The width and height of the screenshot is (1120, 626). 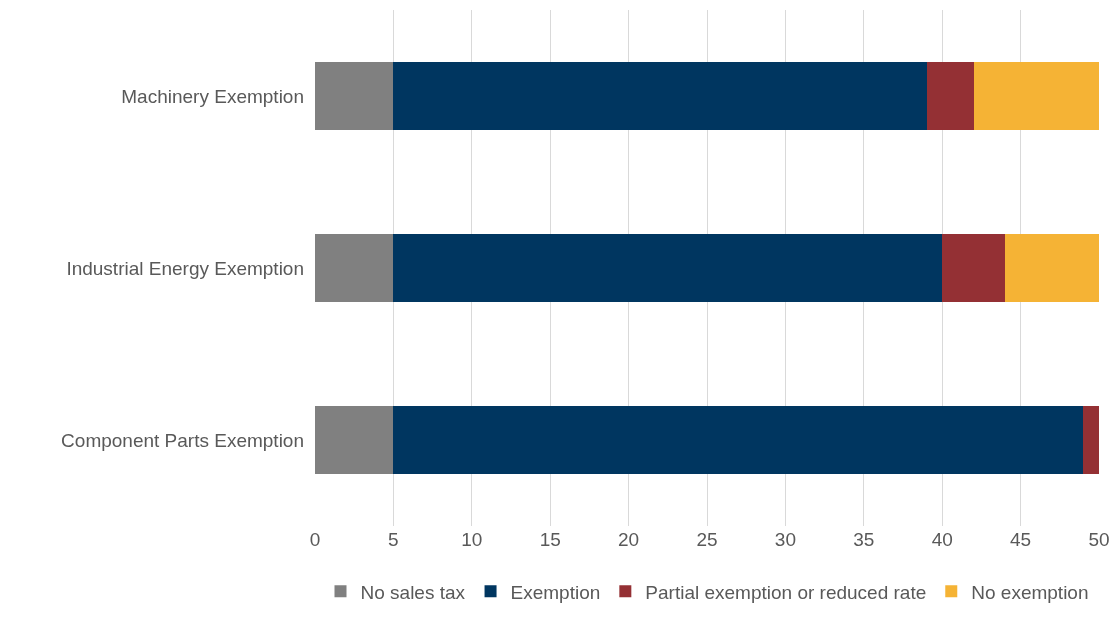 I want to click on legend-label: No exemption, so click(x=1030, y=592).